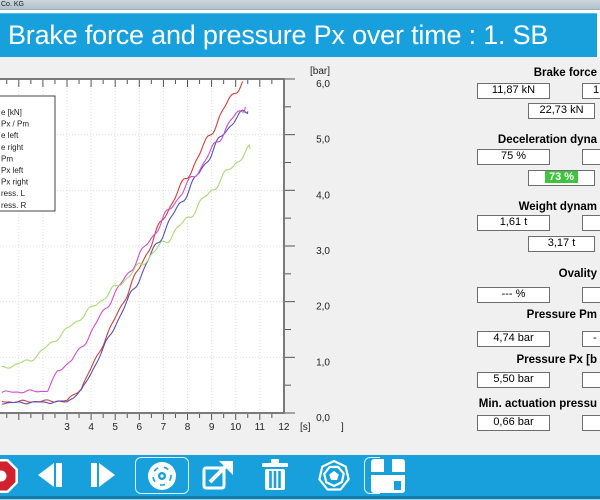  What do you see at coordinates (300, 11) in the screenshot?
I see `titlebar-gap` at bounding box center [300, 11].